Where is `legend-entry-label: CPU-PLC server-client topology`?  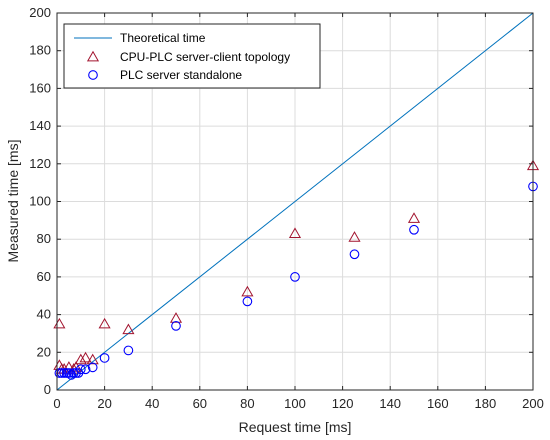
legend-entry-label: CPU-PLC server-client topology is located at coordinates (205, 57).